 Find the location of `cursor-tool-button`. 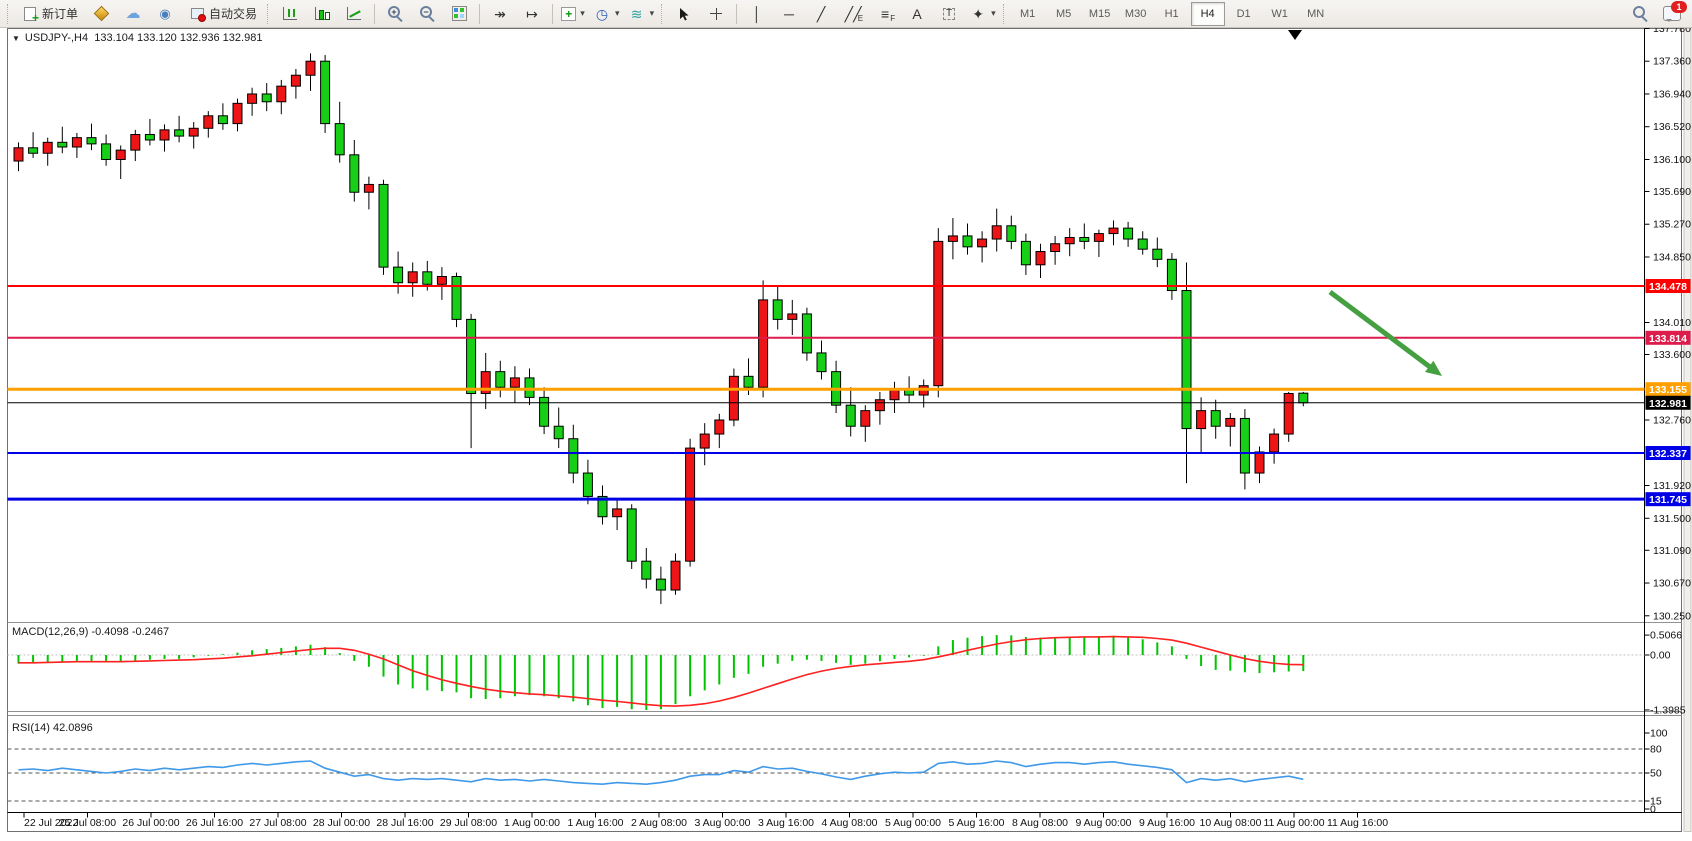

cursor-tool-button is located at coordinates (684, 14).